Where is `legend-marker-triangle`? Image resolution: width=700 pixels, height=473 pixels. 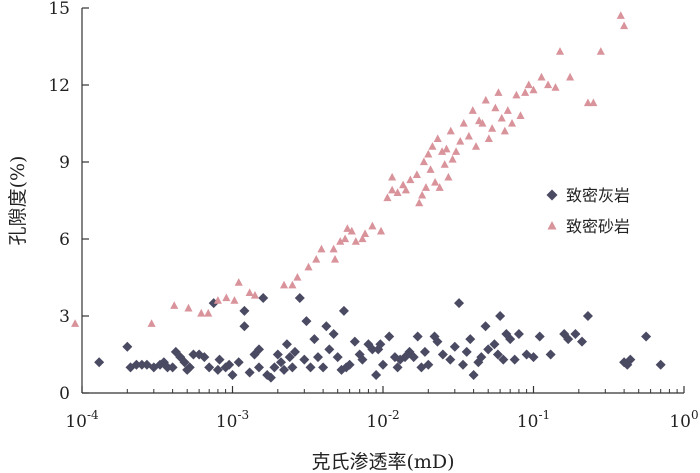
legend-marker-triangle is located at coordinates (552, 225).